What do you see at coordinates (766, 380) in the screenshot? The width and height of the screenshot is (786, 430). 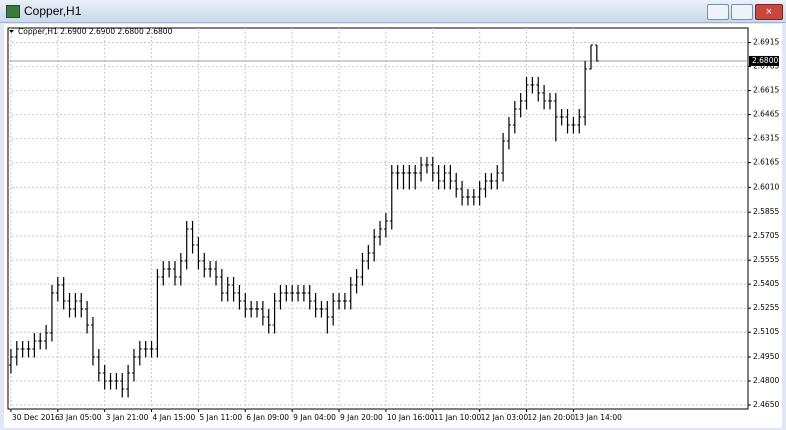 I see `y-tick-label: 2.4800` at bounding box center [766, 380].